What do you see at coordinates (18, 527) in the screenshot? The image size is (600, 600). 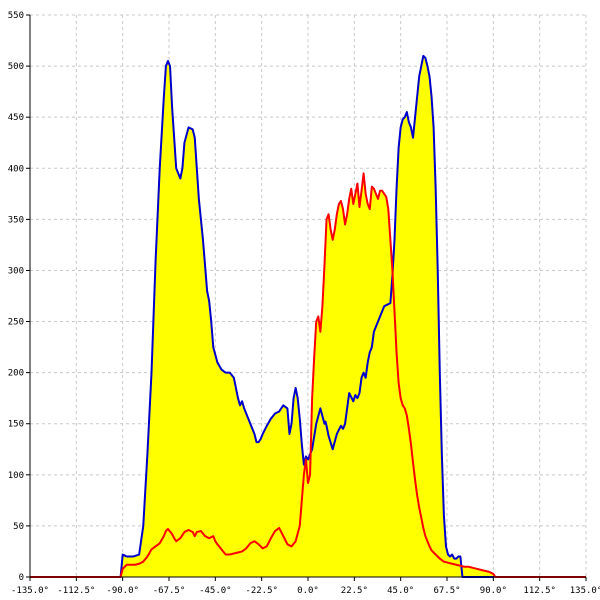 I see `y-tick-label: 50` at bounding box center [18, 527].